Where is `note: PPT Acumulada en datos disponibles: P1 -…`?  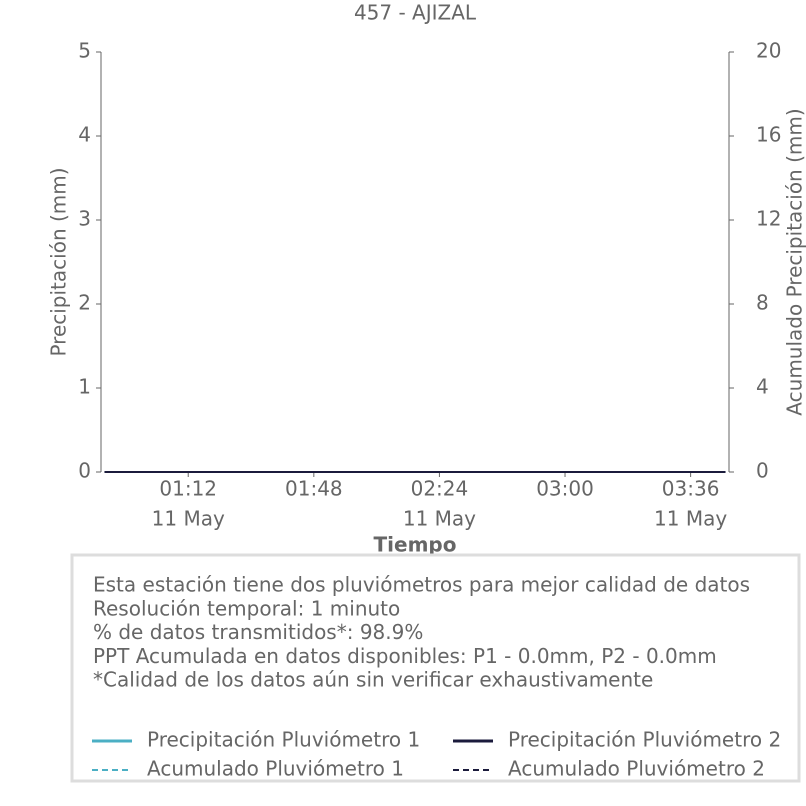
note: PPT Acumulada en datos disponibles: P1 -… is located at coordinates (405, 656).